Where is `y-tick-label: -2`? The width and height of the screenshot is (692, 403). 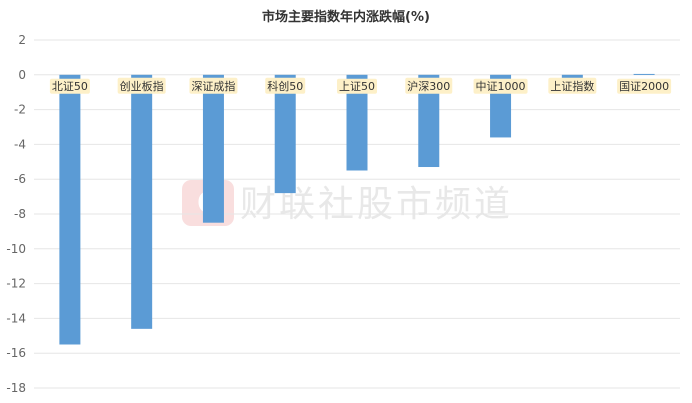 y-tick-label: -2 is located at coordinates (20, 110).